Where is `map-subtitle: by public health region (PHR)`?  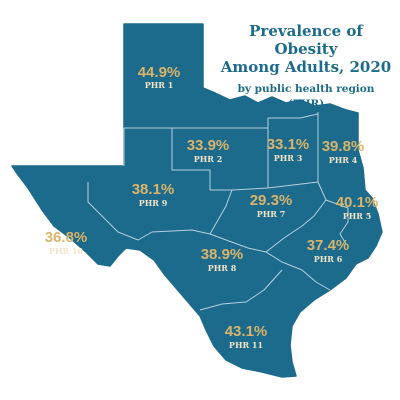 map-subtitle: by public health region (PHR) is located at coordinates (306, 97).